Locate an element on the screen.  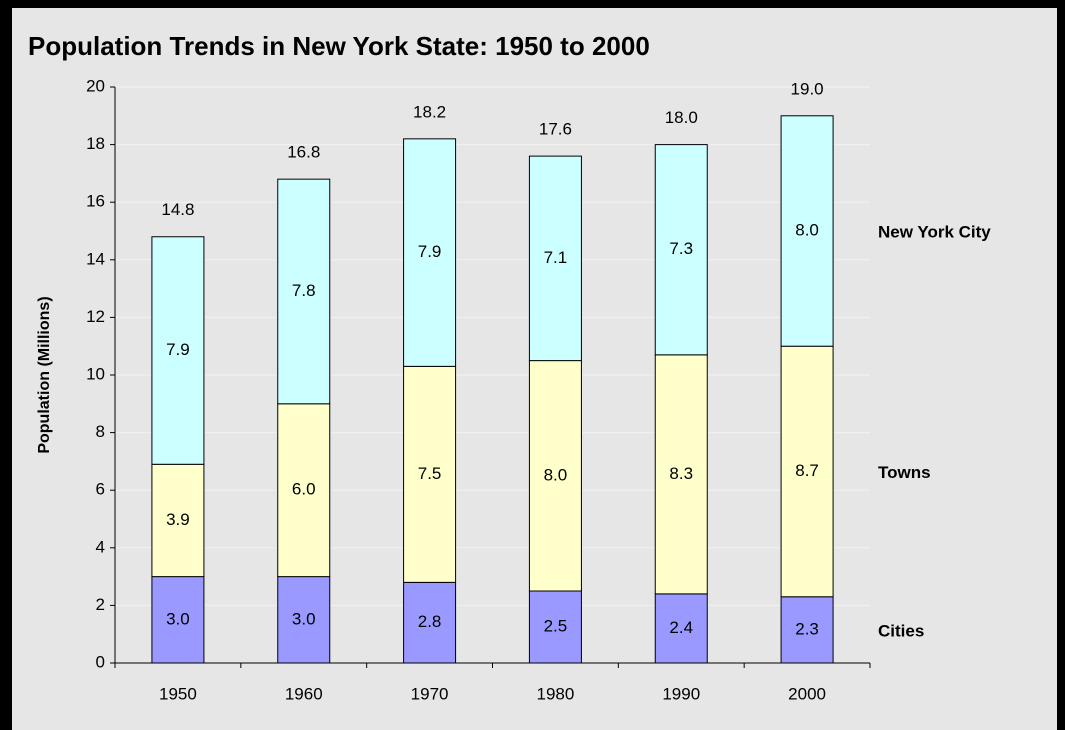
data-label: 3.9 is located at coordinates (178, 519).